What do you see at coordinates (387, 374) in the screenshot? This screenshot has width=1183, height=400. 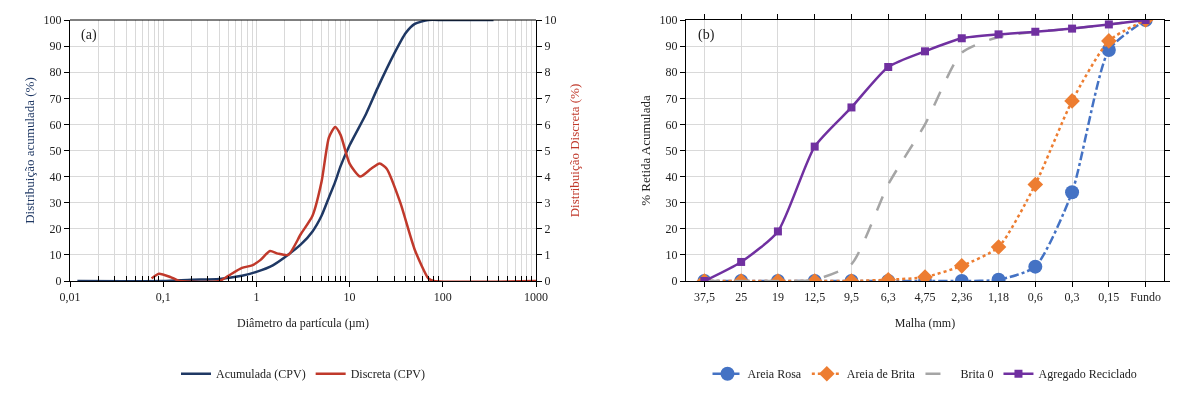 I see `legend-label: Discreta (CPV)` at bounding box center [387, 374].